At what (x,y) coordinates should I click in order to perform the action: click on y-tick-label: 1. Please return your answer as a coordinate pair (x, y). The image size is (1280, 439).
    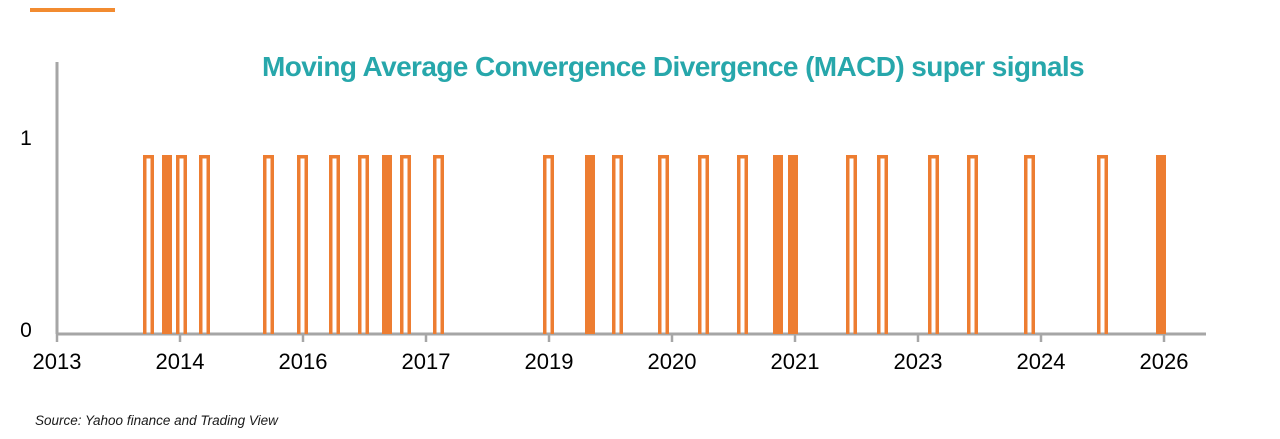
    Looking at the image, I should click on (26, 138).